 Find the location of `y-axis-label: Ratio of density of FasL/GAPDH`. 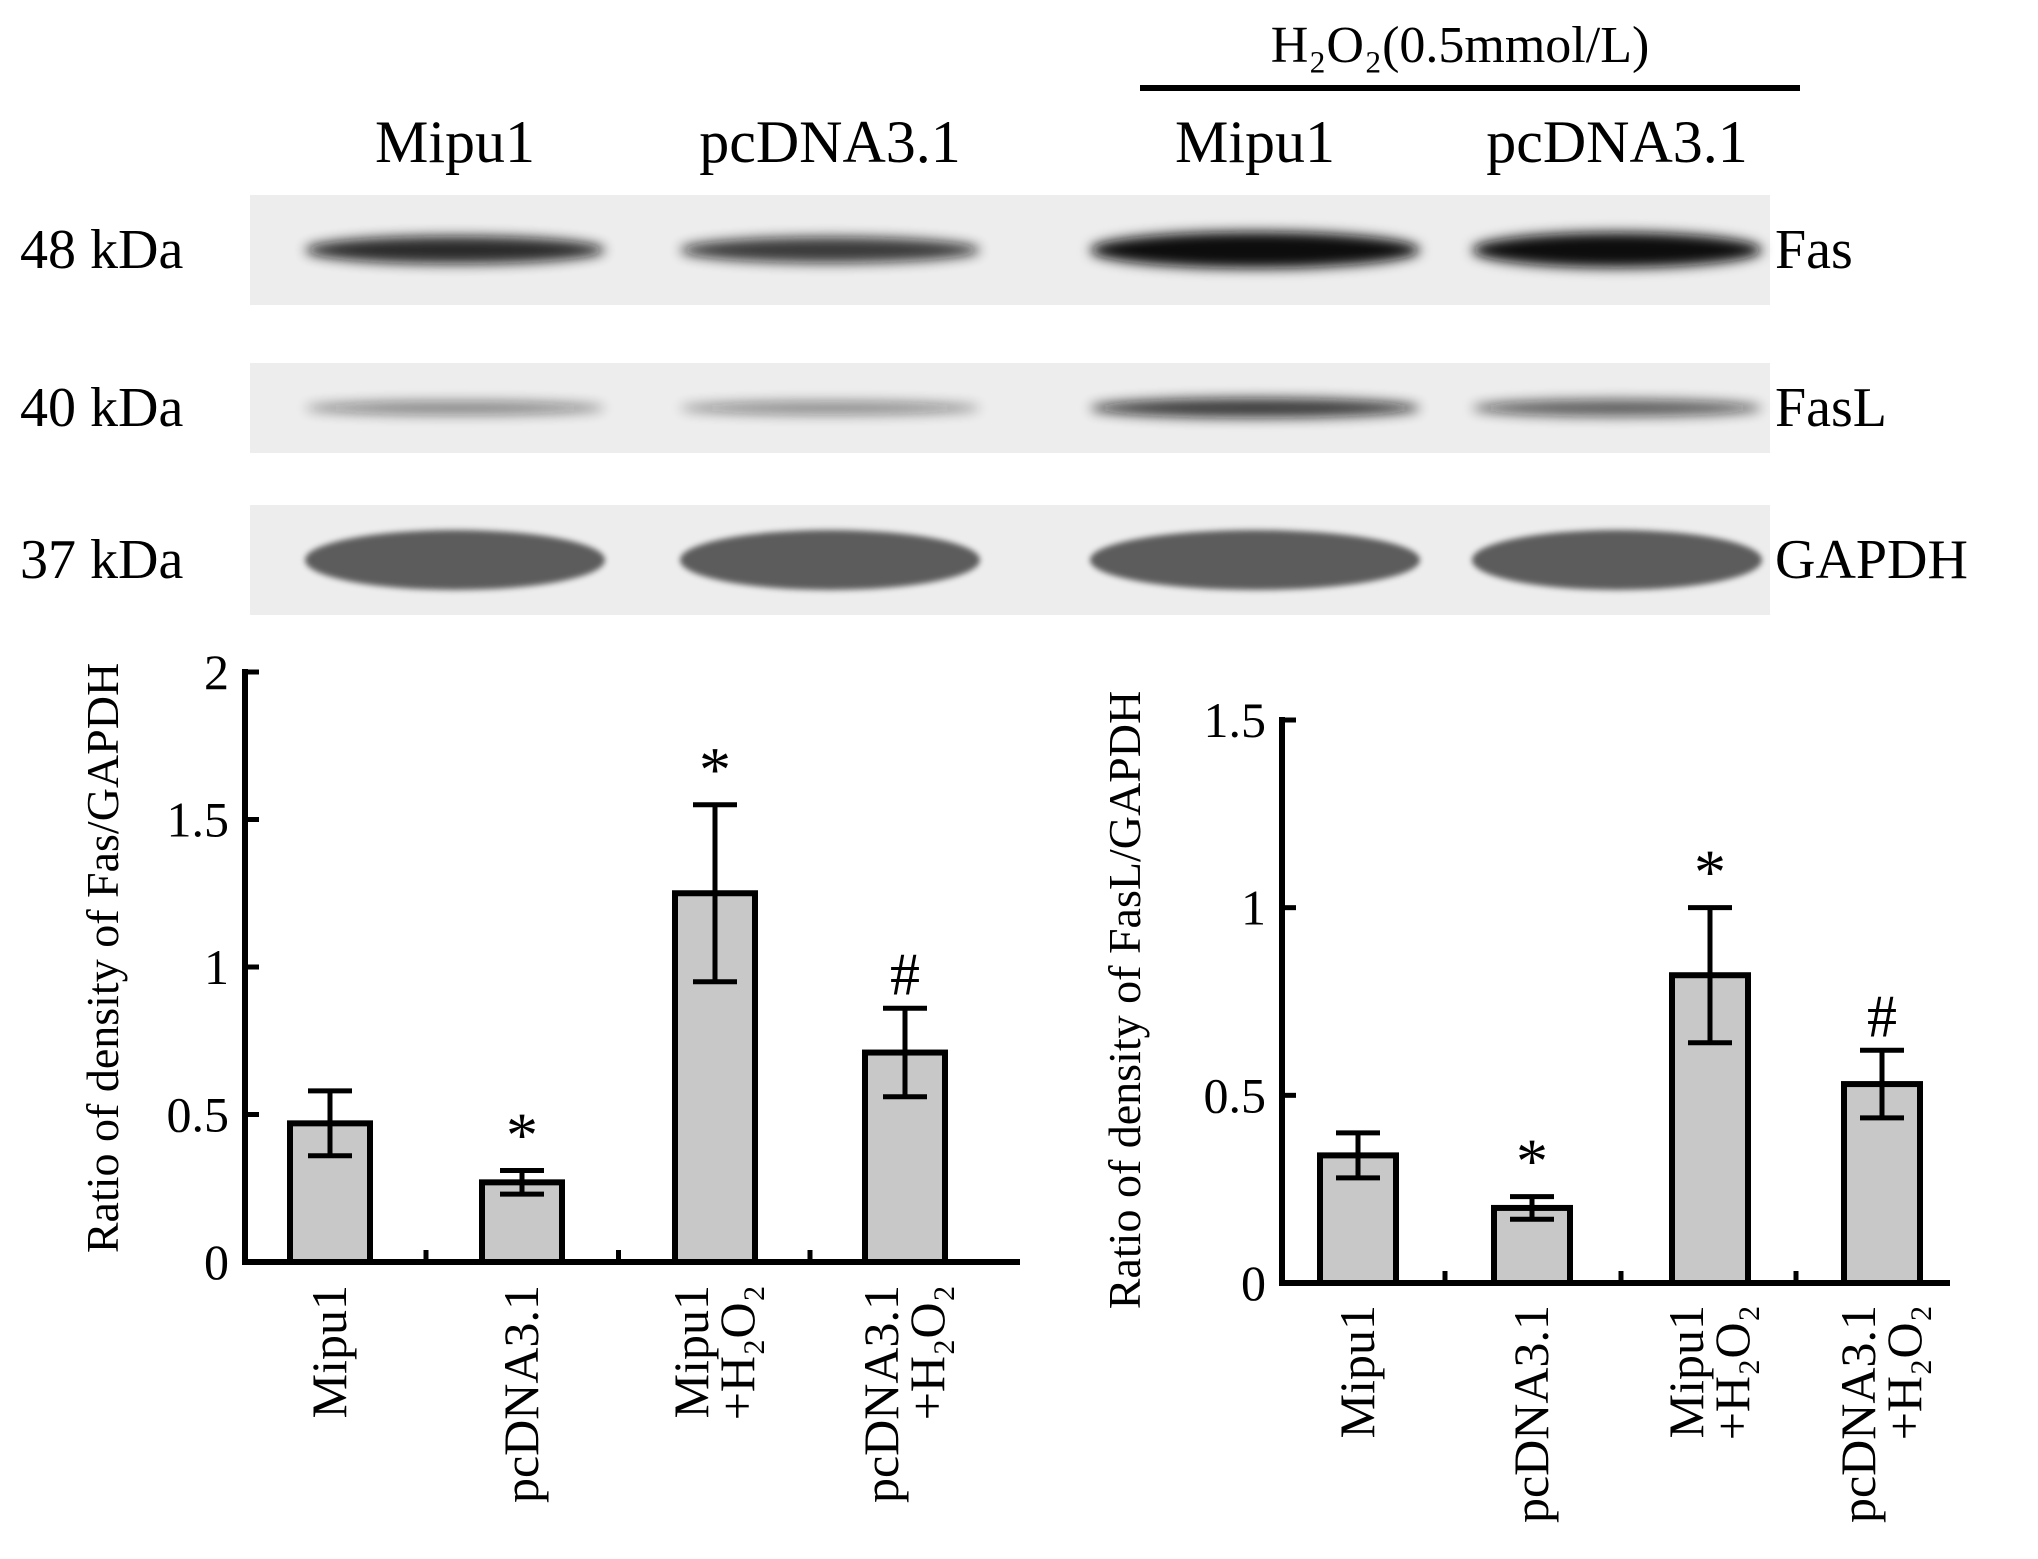

y-axis-label: Ratio of density of FasL/GAPDH is located at coordinates (1124, 1000).